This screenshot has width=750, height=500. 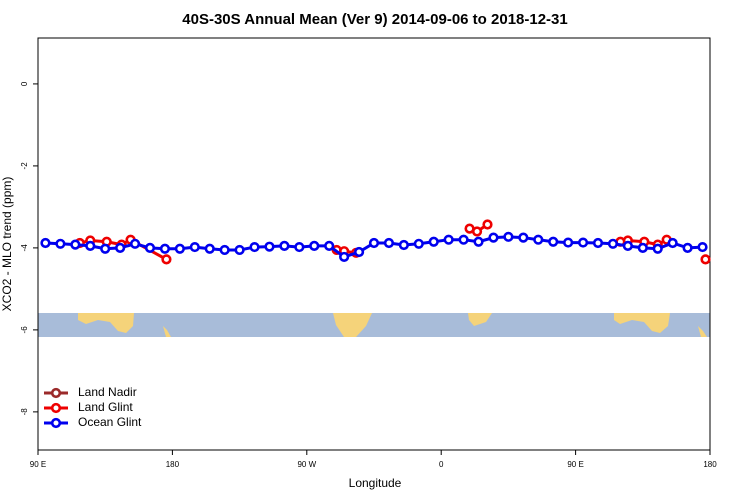 What do you see at coordinates (24, 166) in the screenshot?
I see `y-tick-label: -2` at bounding box center [24, 166].